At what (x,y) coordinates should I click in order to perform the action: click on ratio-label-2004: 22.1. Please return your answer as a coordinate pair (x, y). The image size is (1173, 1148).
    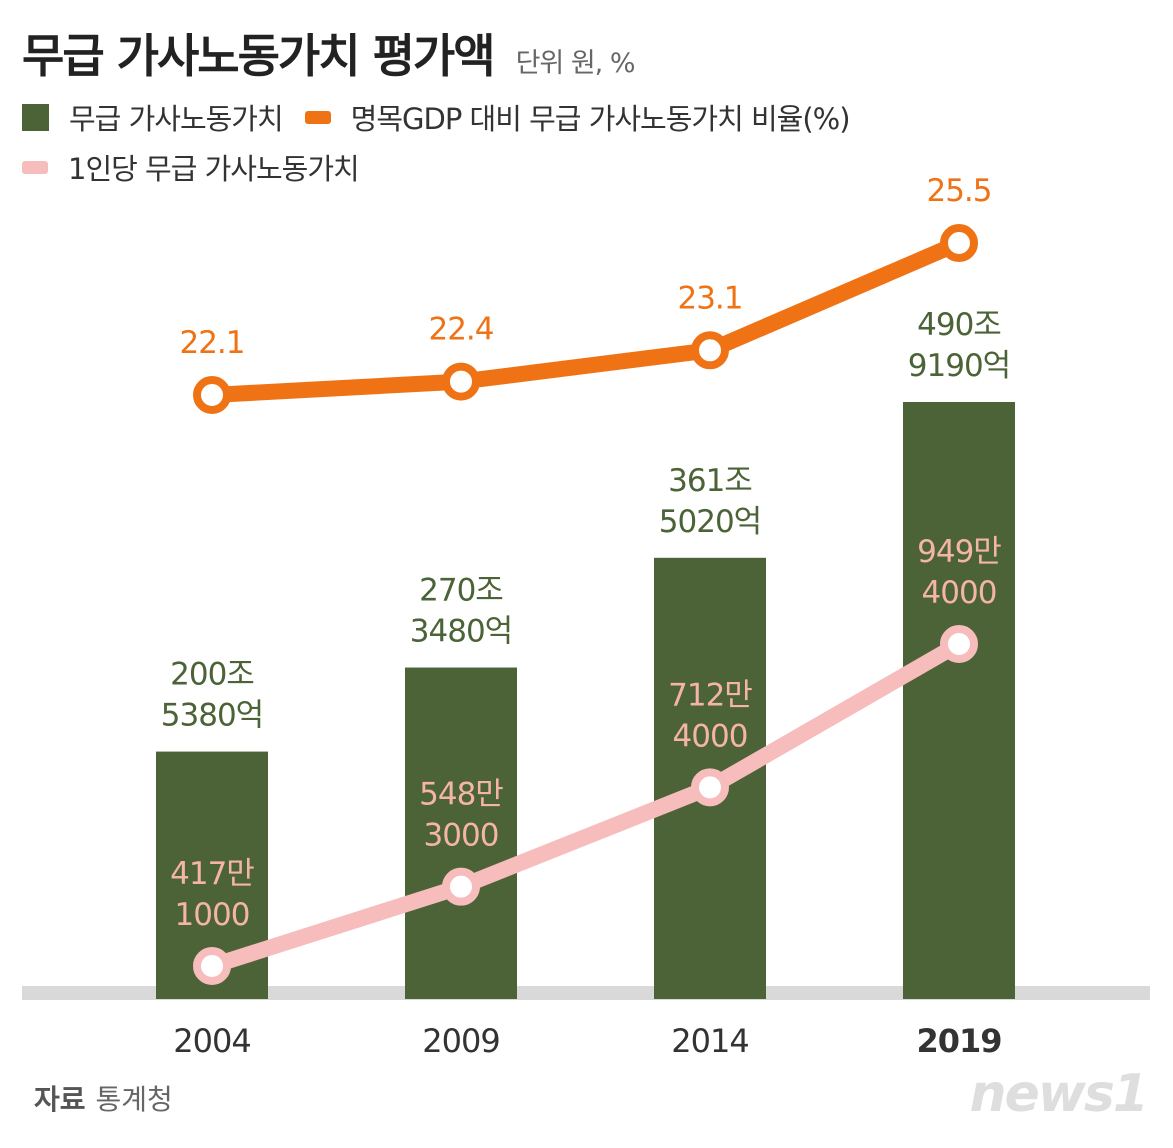
    Looking at the image, I should click on (211, 343).